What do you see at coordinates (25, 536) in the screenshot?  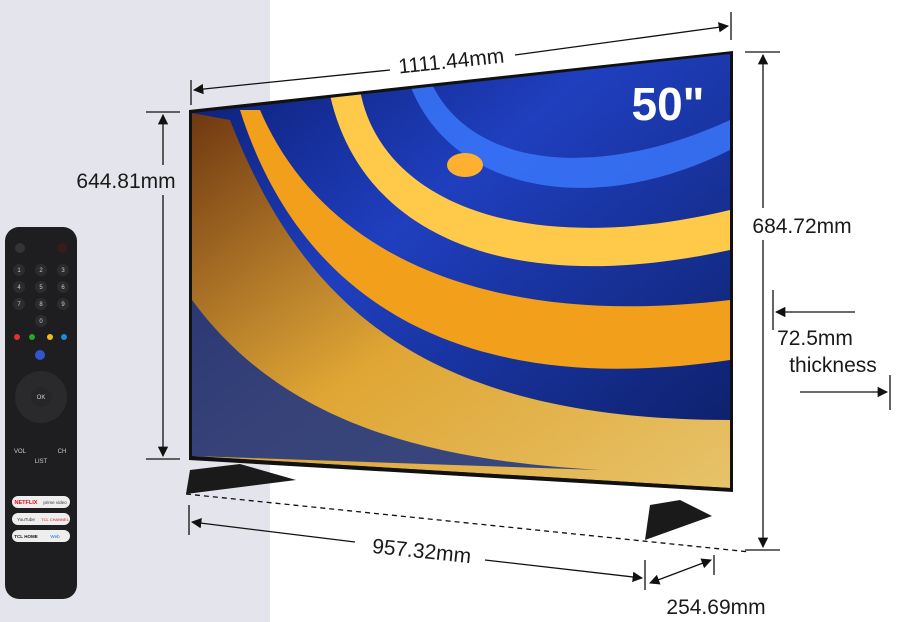 I see `tcl-home-button: TCL HOME` at bounding box center [25, 536].